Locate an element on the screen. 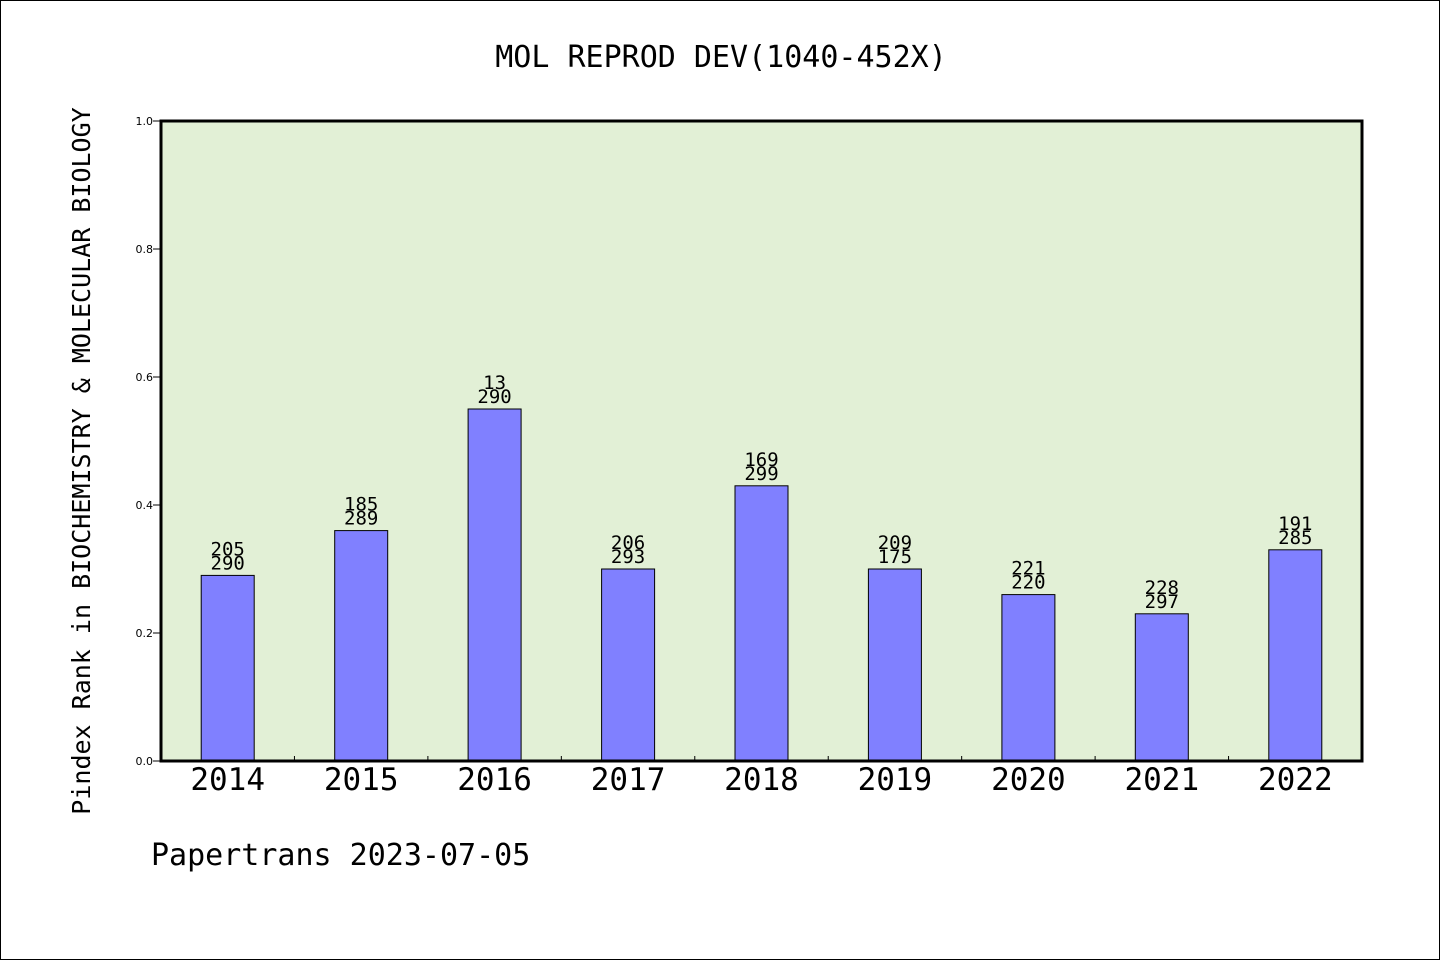 The image size is (1440, 961). chart-title: MOL REPROD DEV(1040-452X) is located at coordinates (721, 57).